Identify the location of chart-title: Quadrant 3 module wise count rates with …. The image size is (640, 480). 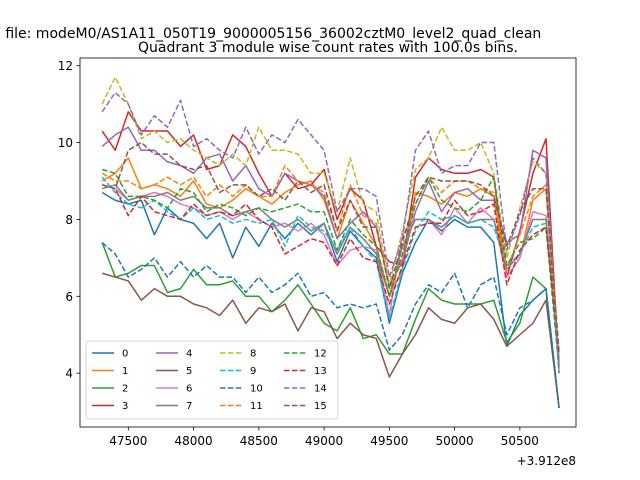
(328, 48).